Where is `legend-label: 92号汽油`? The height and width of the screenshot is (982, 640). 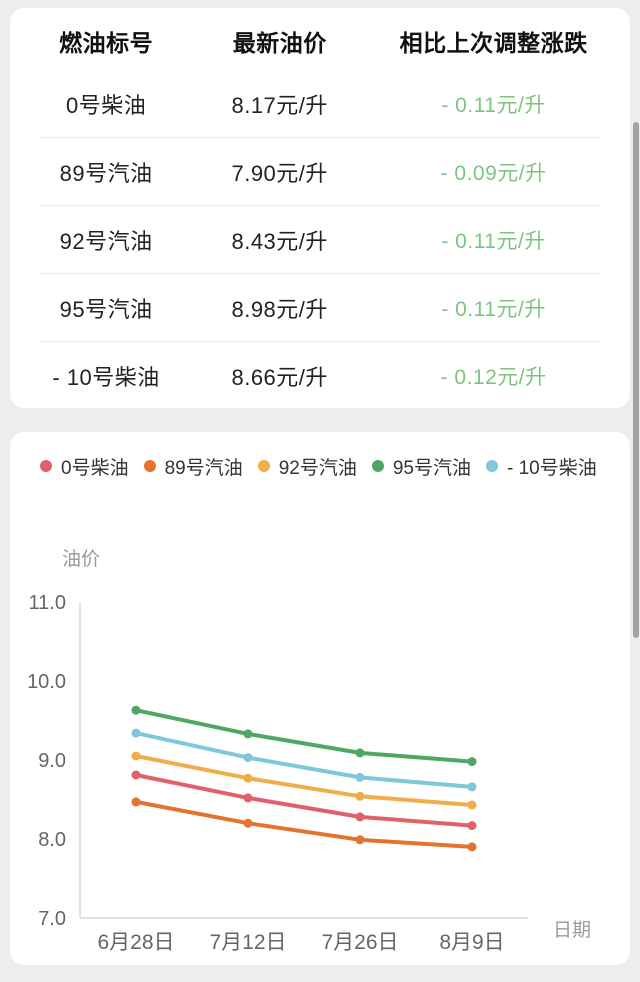 legend-label: 92号汽油 is located at coordinates (317, 468).